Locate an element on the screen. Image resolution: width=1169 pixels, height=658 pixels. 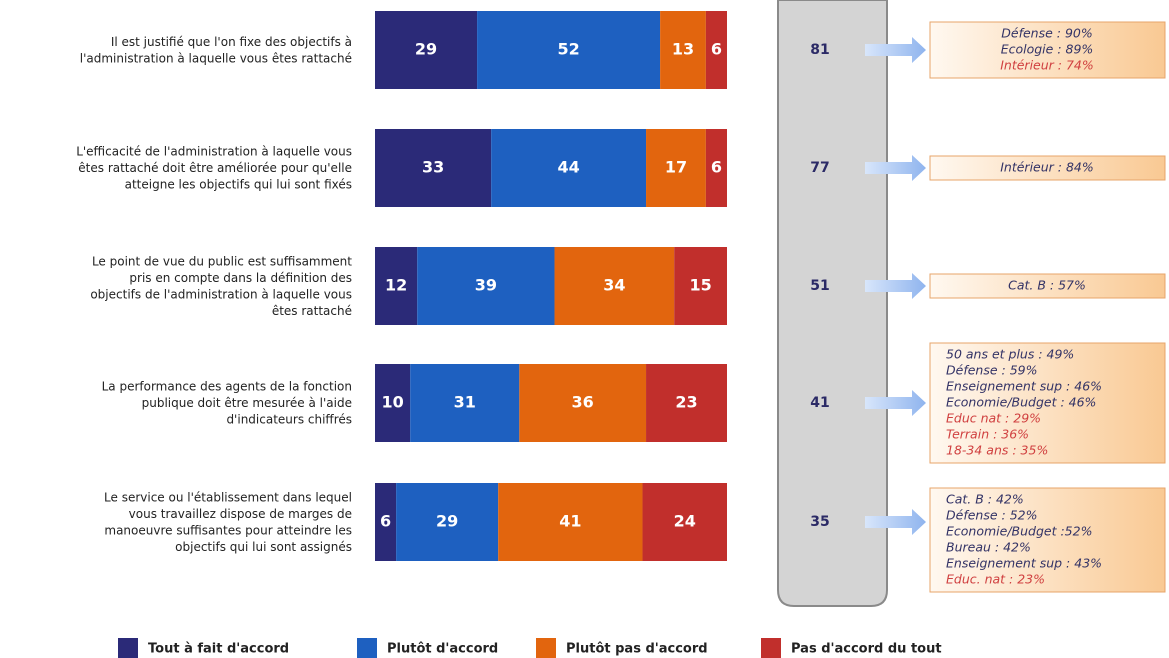
legend-label: Tout à fait d'accord is located at coordinates (218, 649).